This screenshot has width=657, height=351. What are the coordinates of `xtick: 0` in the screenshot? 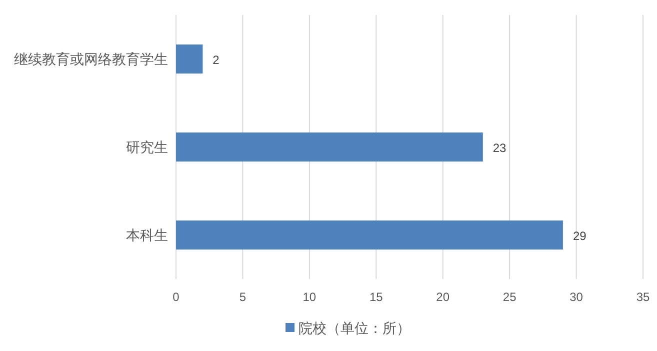 It's located at (176, 297).